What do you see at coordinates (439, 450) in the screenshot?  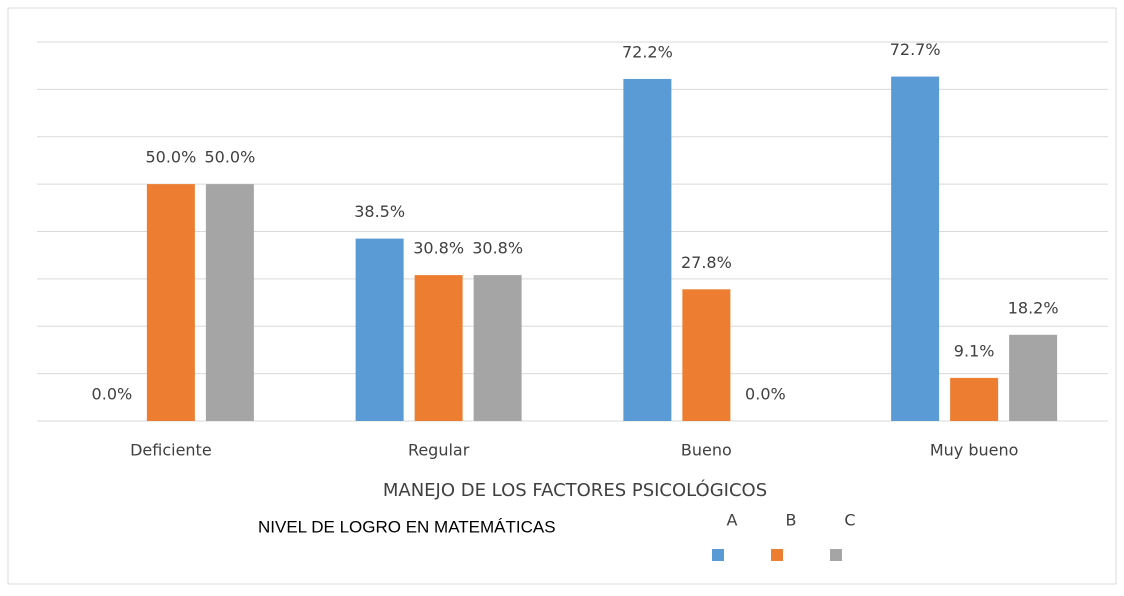 I see `x-tick-label: Regular` at bounding box center [439, 450].